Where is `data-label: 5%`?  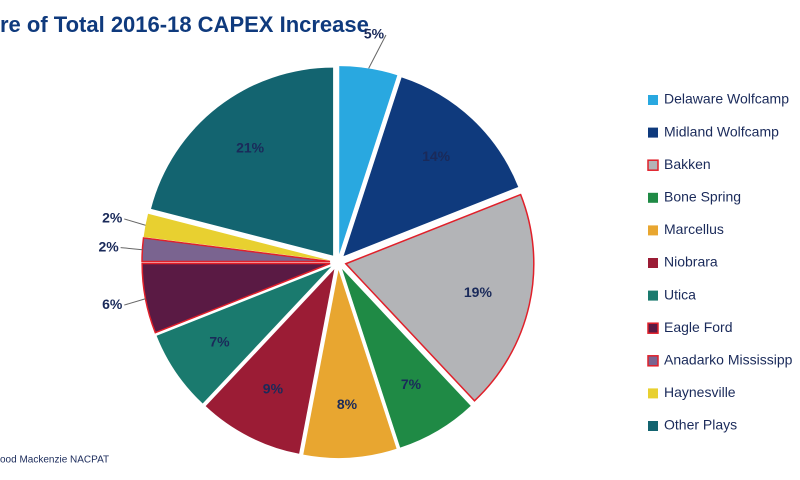 data-label: 5% is located at coordinates (374, 34).